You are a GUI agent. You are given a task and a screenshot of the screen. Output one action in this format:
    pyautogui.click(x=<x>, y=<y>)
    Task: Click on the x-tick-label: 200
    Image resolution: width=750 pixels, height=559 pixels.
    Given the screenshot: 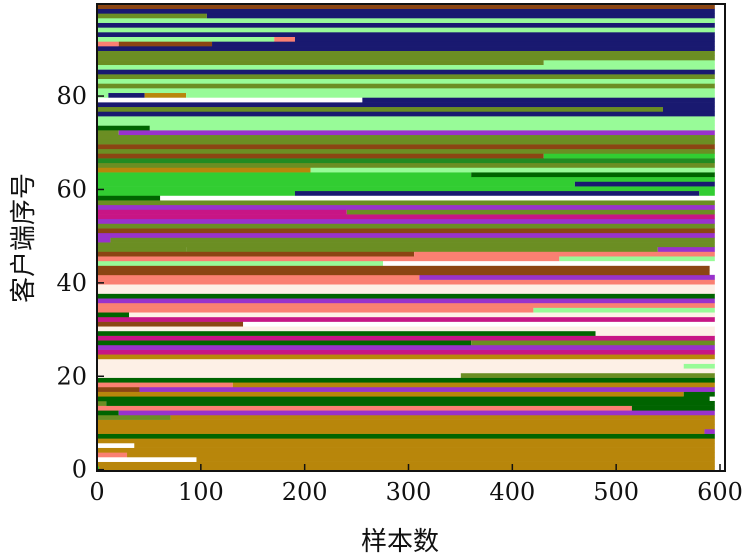 What is the action you would take?
    pyautogui.click(x=305, y=492)
    